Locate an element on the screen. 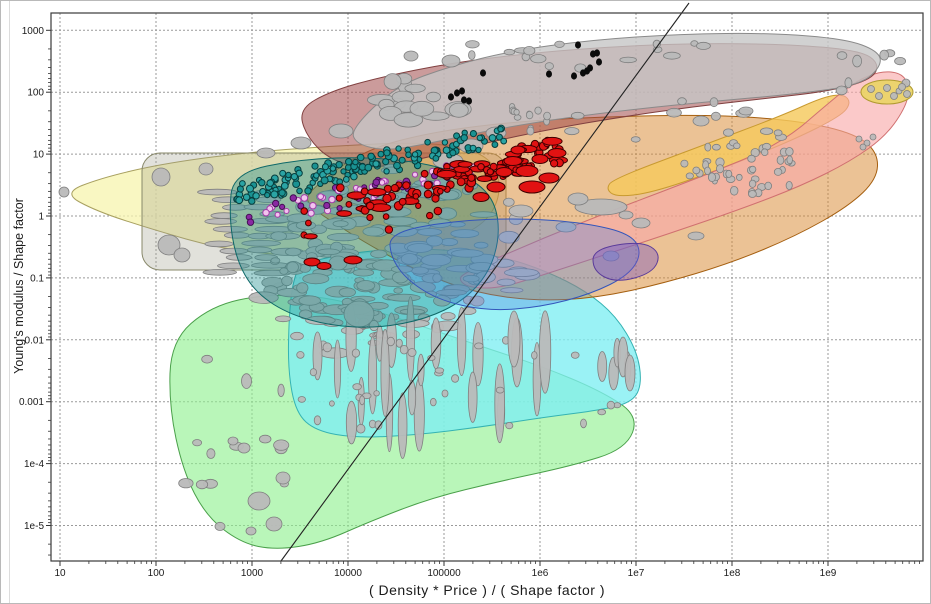  region-violet-patch is located at coordinates (625, 261).